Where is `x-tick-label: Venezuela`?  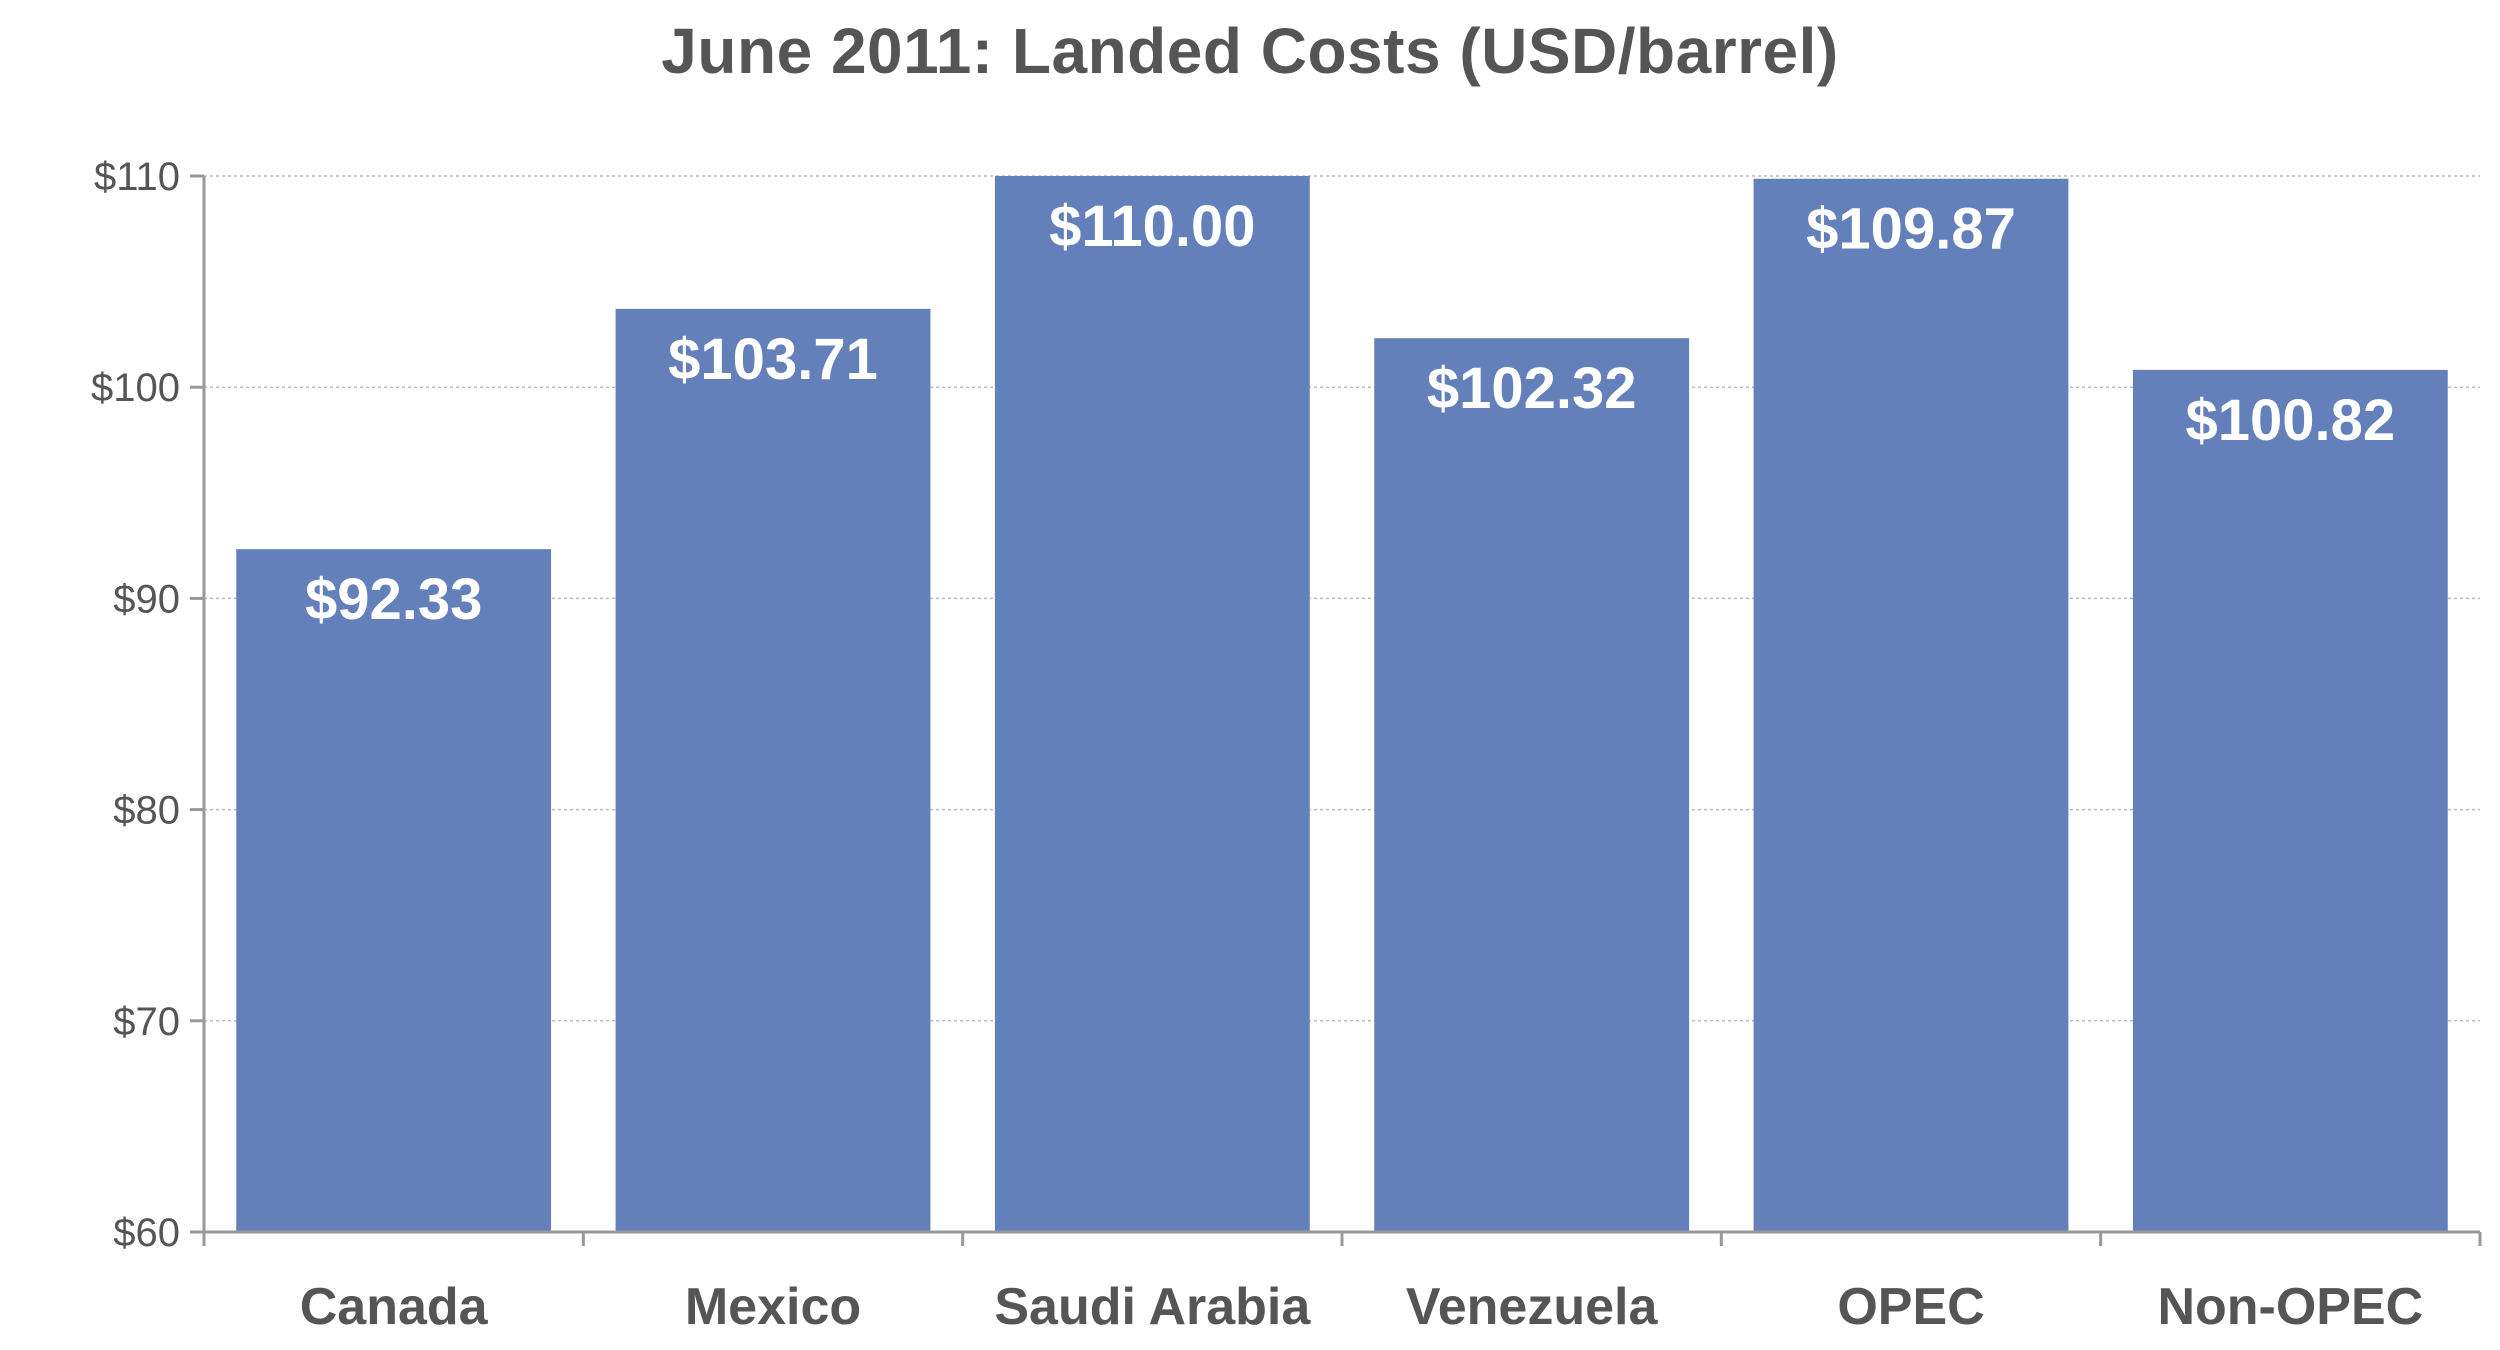
x-tick-label: Venezuela is located at coordinates (1532, 1307).